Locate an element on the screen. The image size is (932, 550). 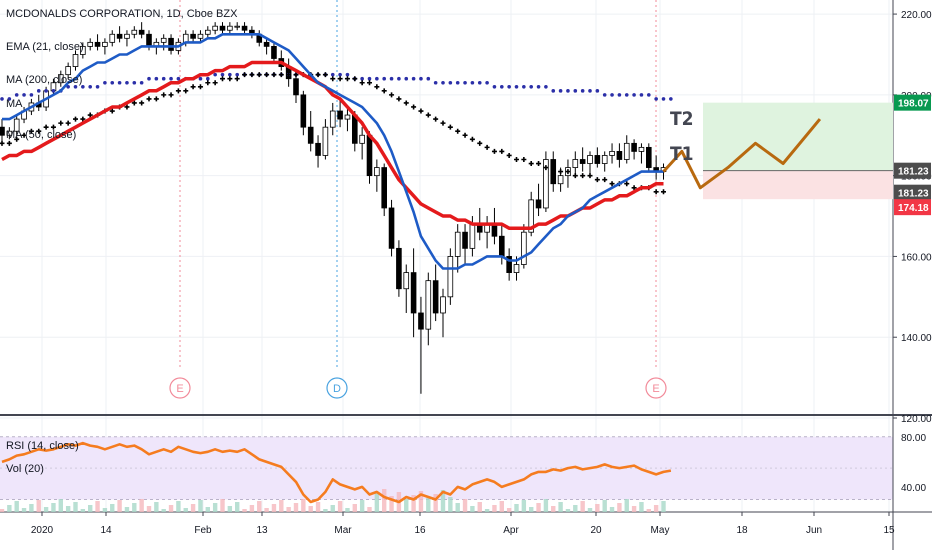
price-tag is located at coordinates (912, 192).